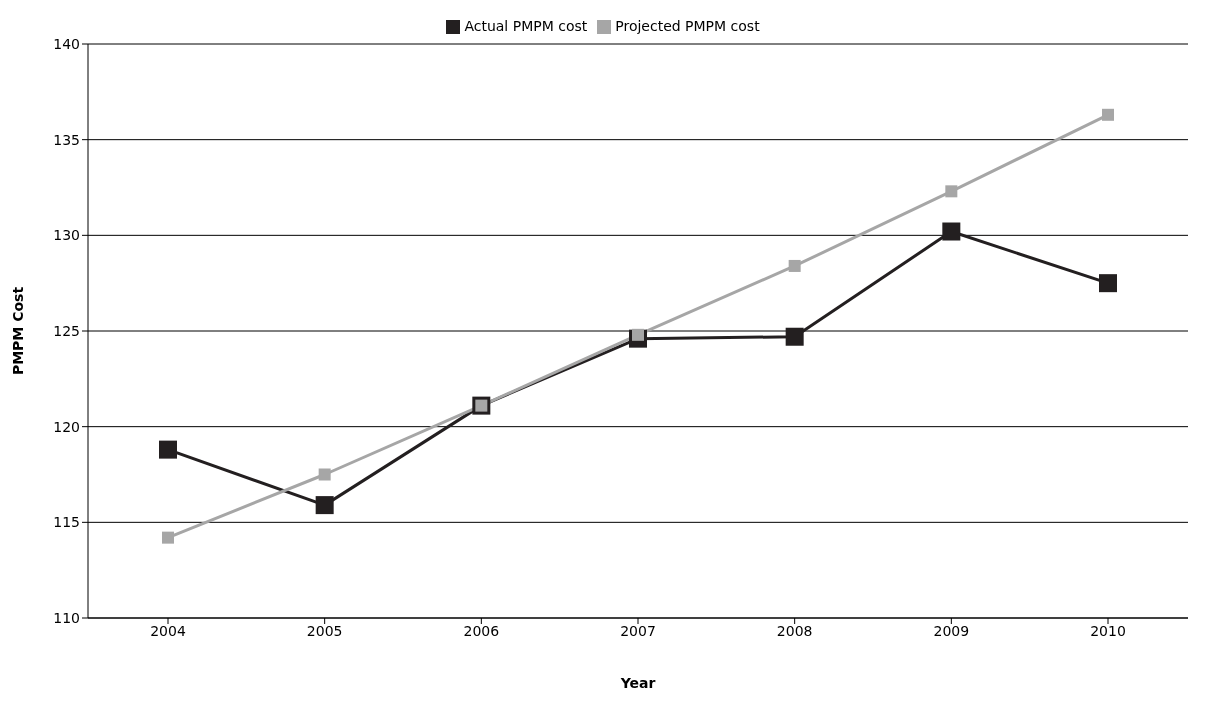 This screenshot has height=709, width=1206. I want to click on x-tick-label: 2006, so click(481, 630).